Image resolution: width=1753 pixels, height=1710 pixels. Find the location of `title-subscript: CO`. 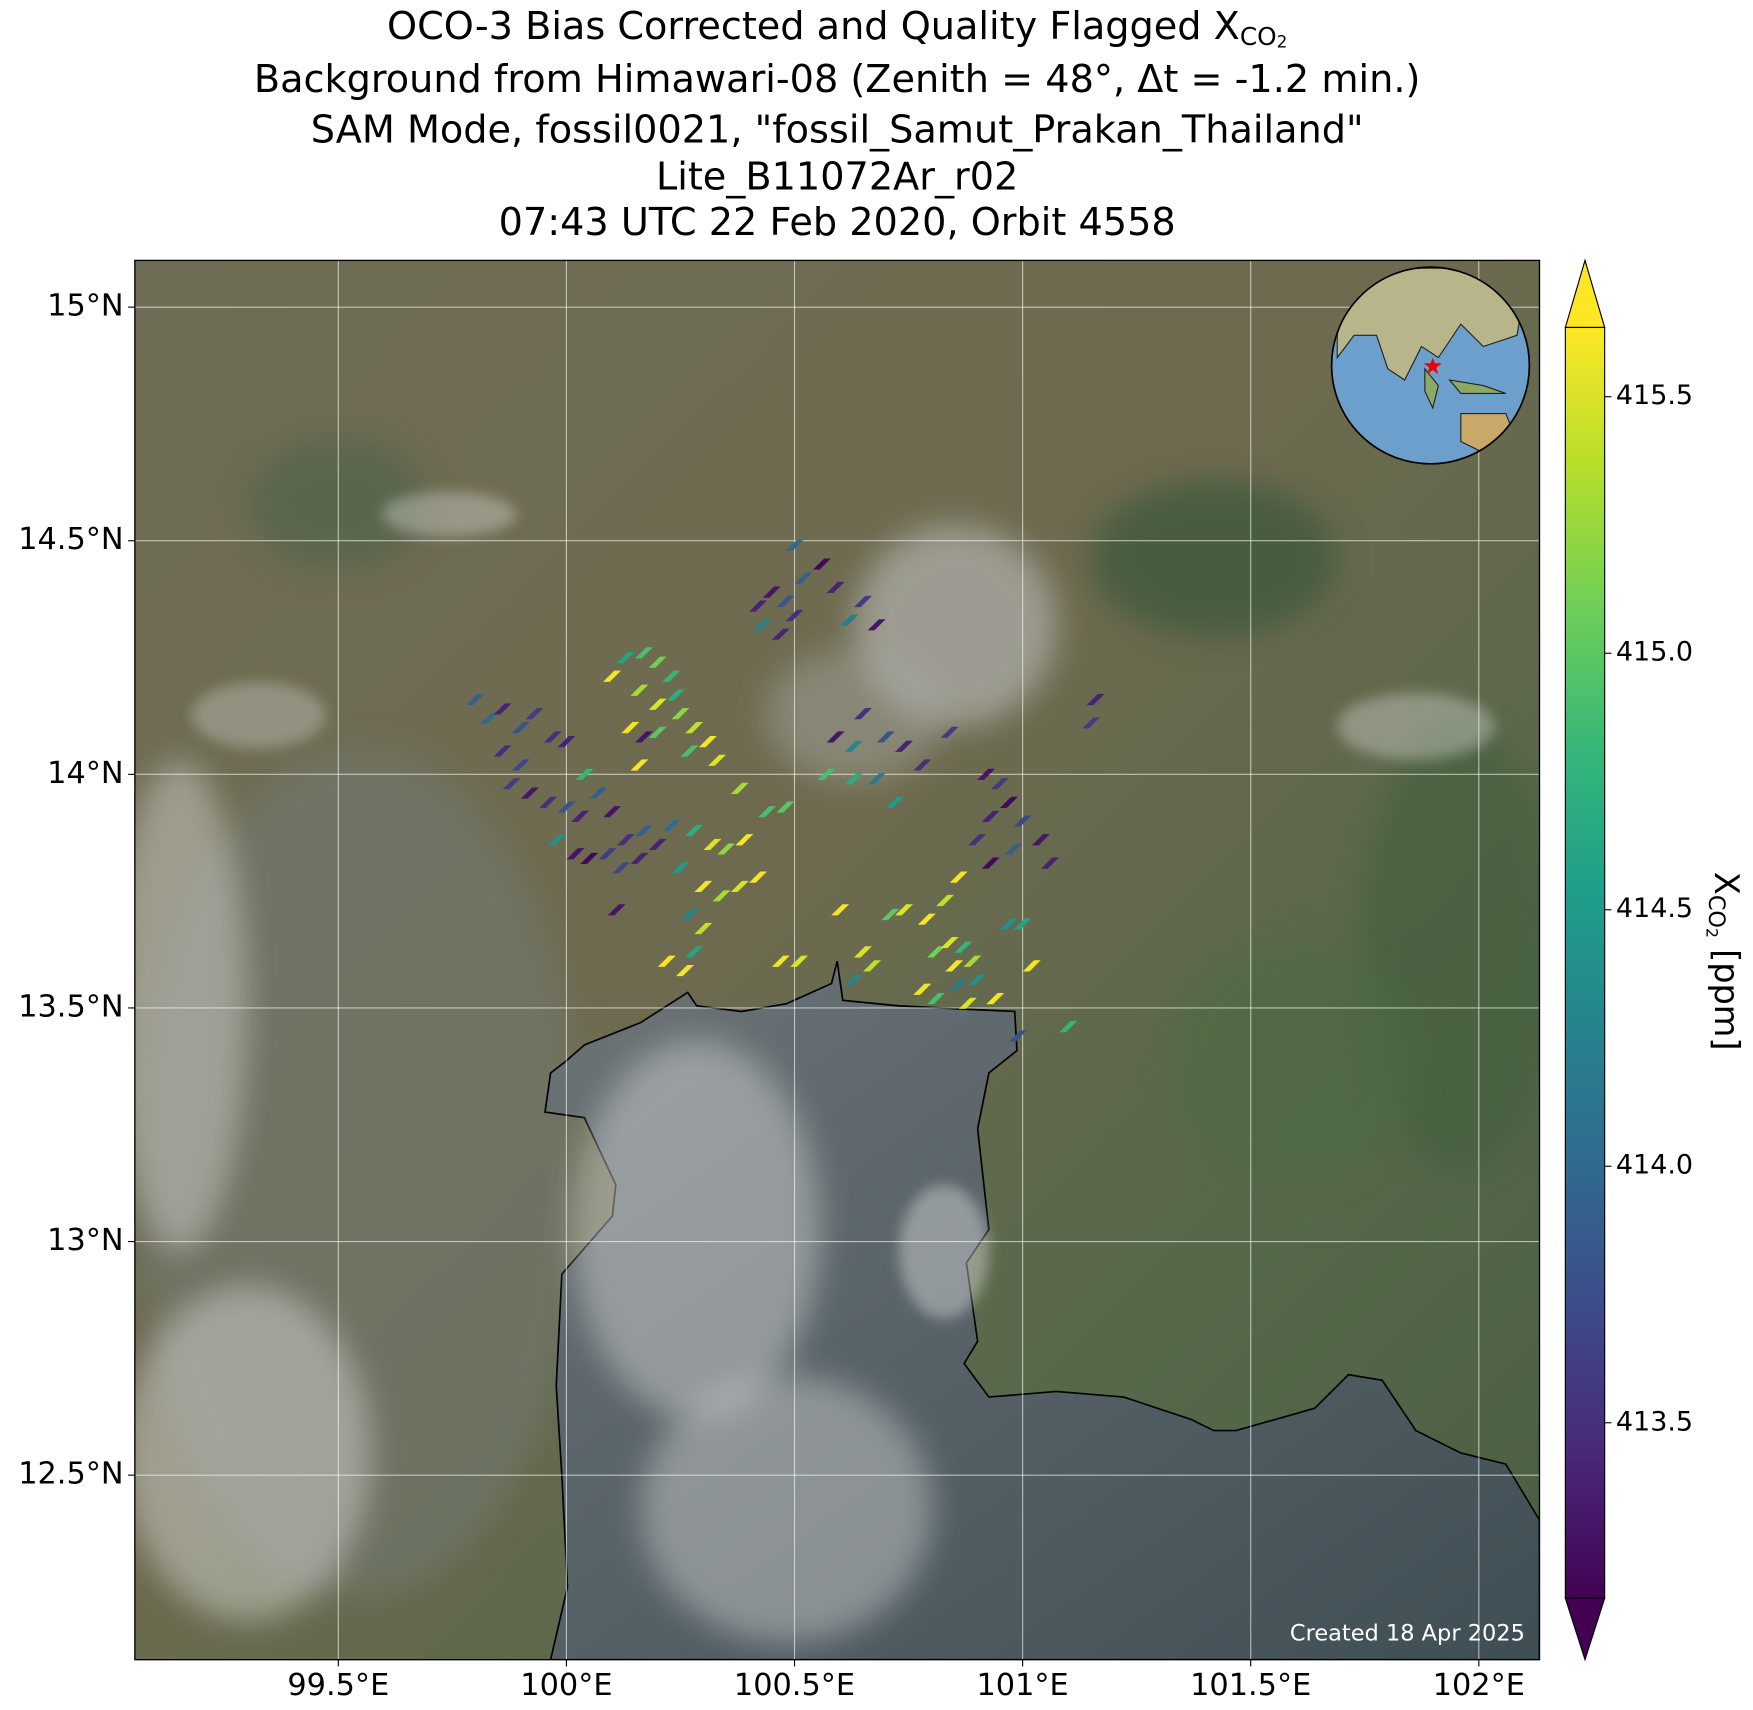

title-subscript: CO is located at coordinates (1258, 36).